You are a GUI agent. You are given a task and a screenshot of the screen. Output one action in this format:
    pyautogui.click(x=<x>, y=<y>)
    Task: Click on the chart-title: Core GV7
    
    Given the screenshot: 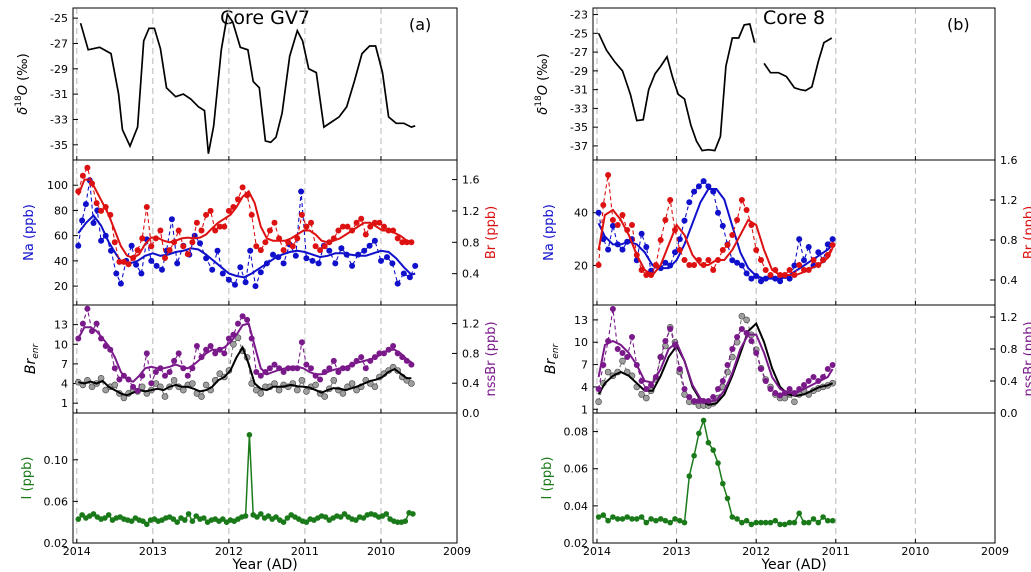 What is the action you would take?
    pyautogui.click(x=265, y=18)
    